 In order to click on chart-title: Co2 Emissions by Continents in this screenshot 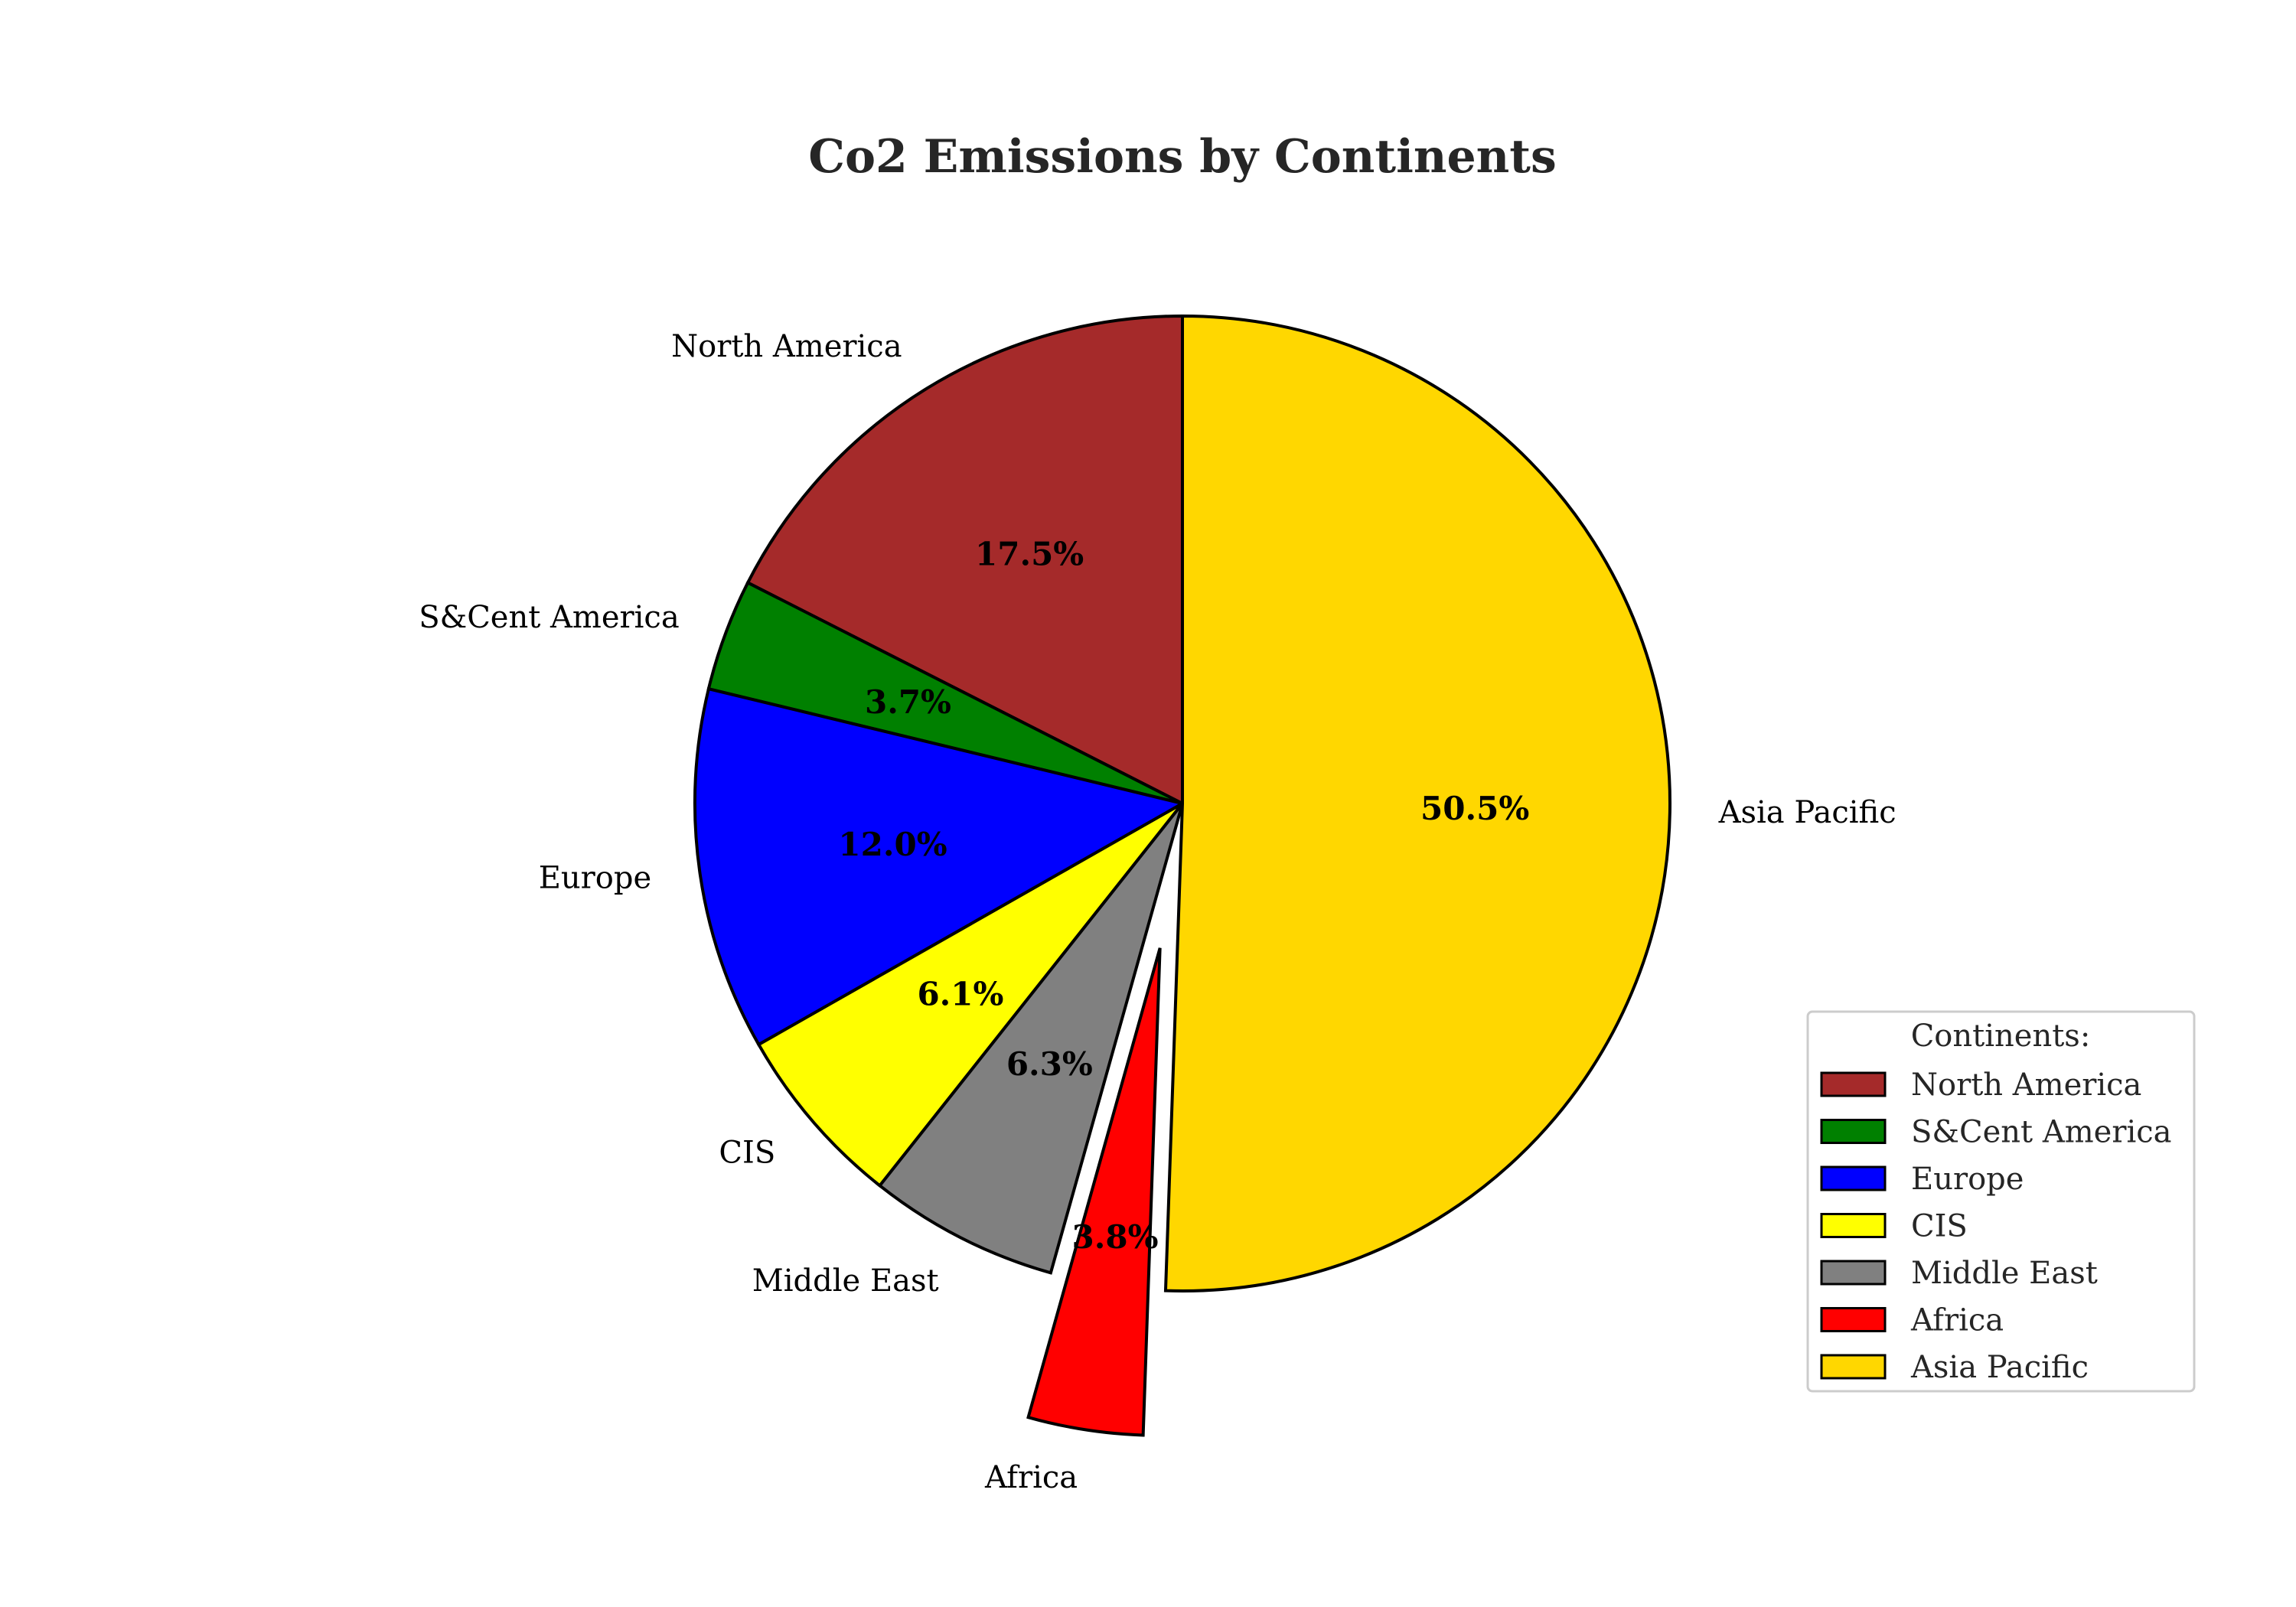, I will do `click(1182, 157)`.